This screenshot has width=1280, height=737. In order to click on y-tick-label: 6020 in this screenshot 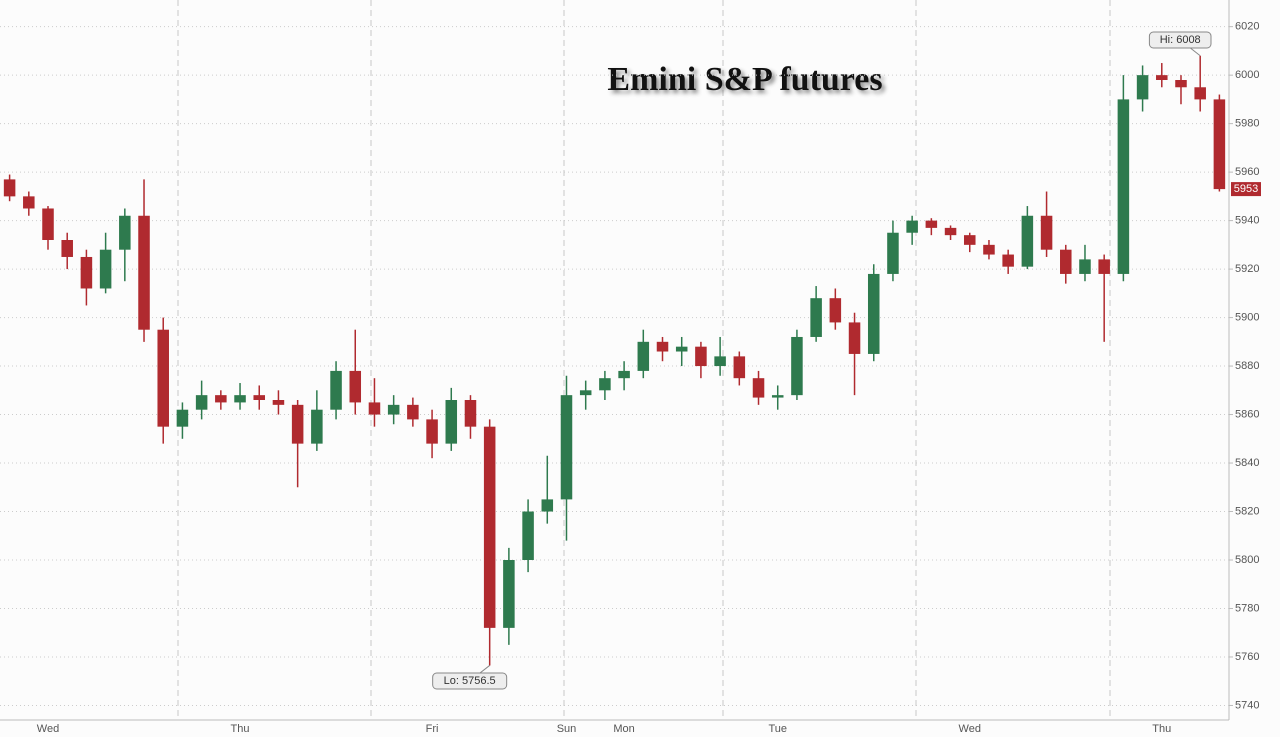, I will do `click(1247, 27)`.